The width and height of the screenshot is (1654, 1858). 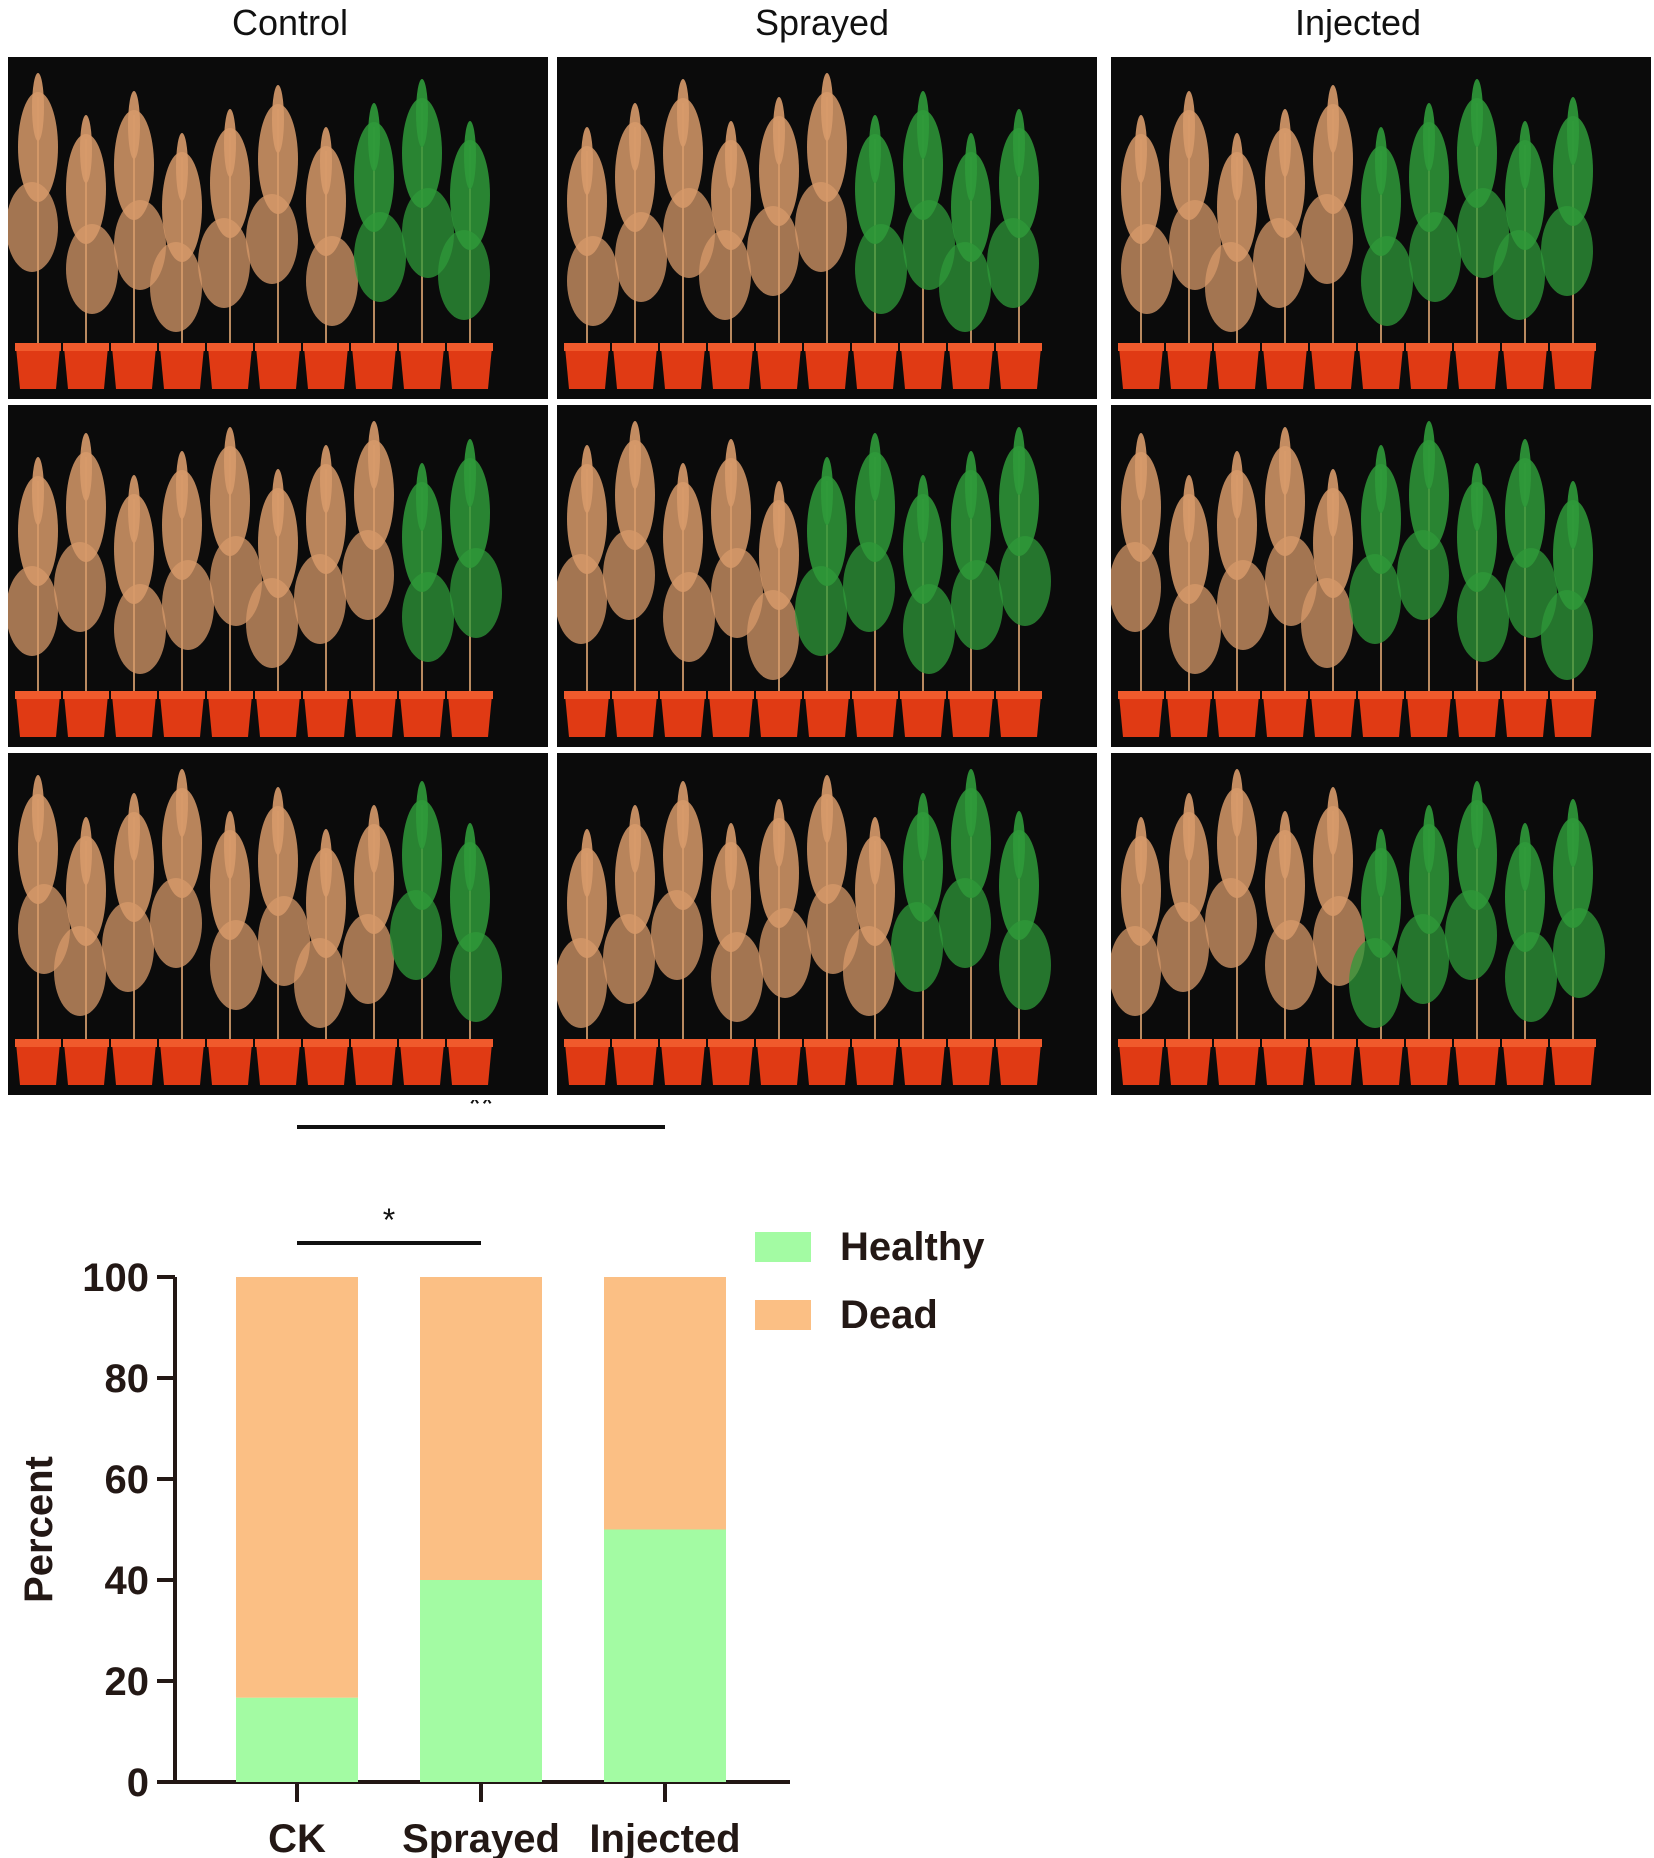 What do you see at coordinates (783, 1247) in the screenshot?
I see `legend-swatch-healthy` at bounding box center [783, 1247].